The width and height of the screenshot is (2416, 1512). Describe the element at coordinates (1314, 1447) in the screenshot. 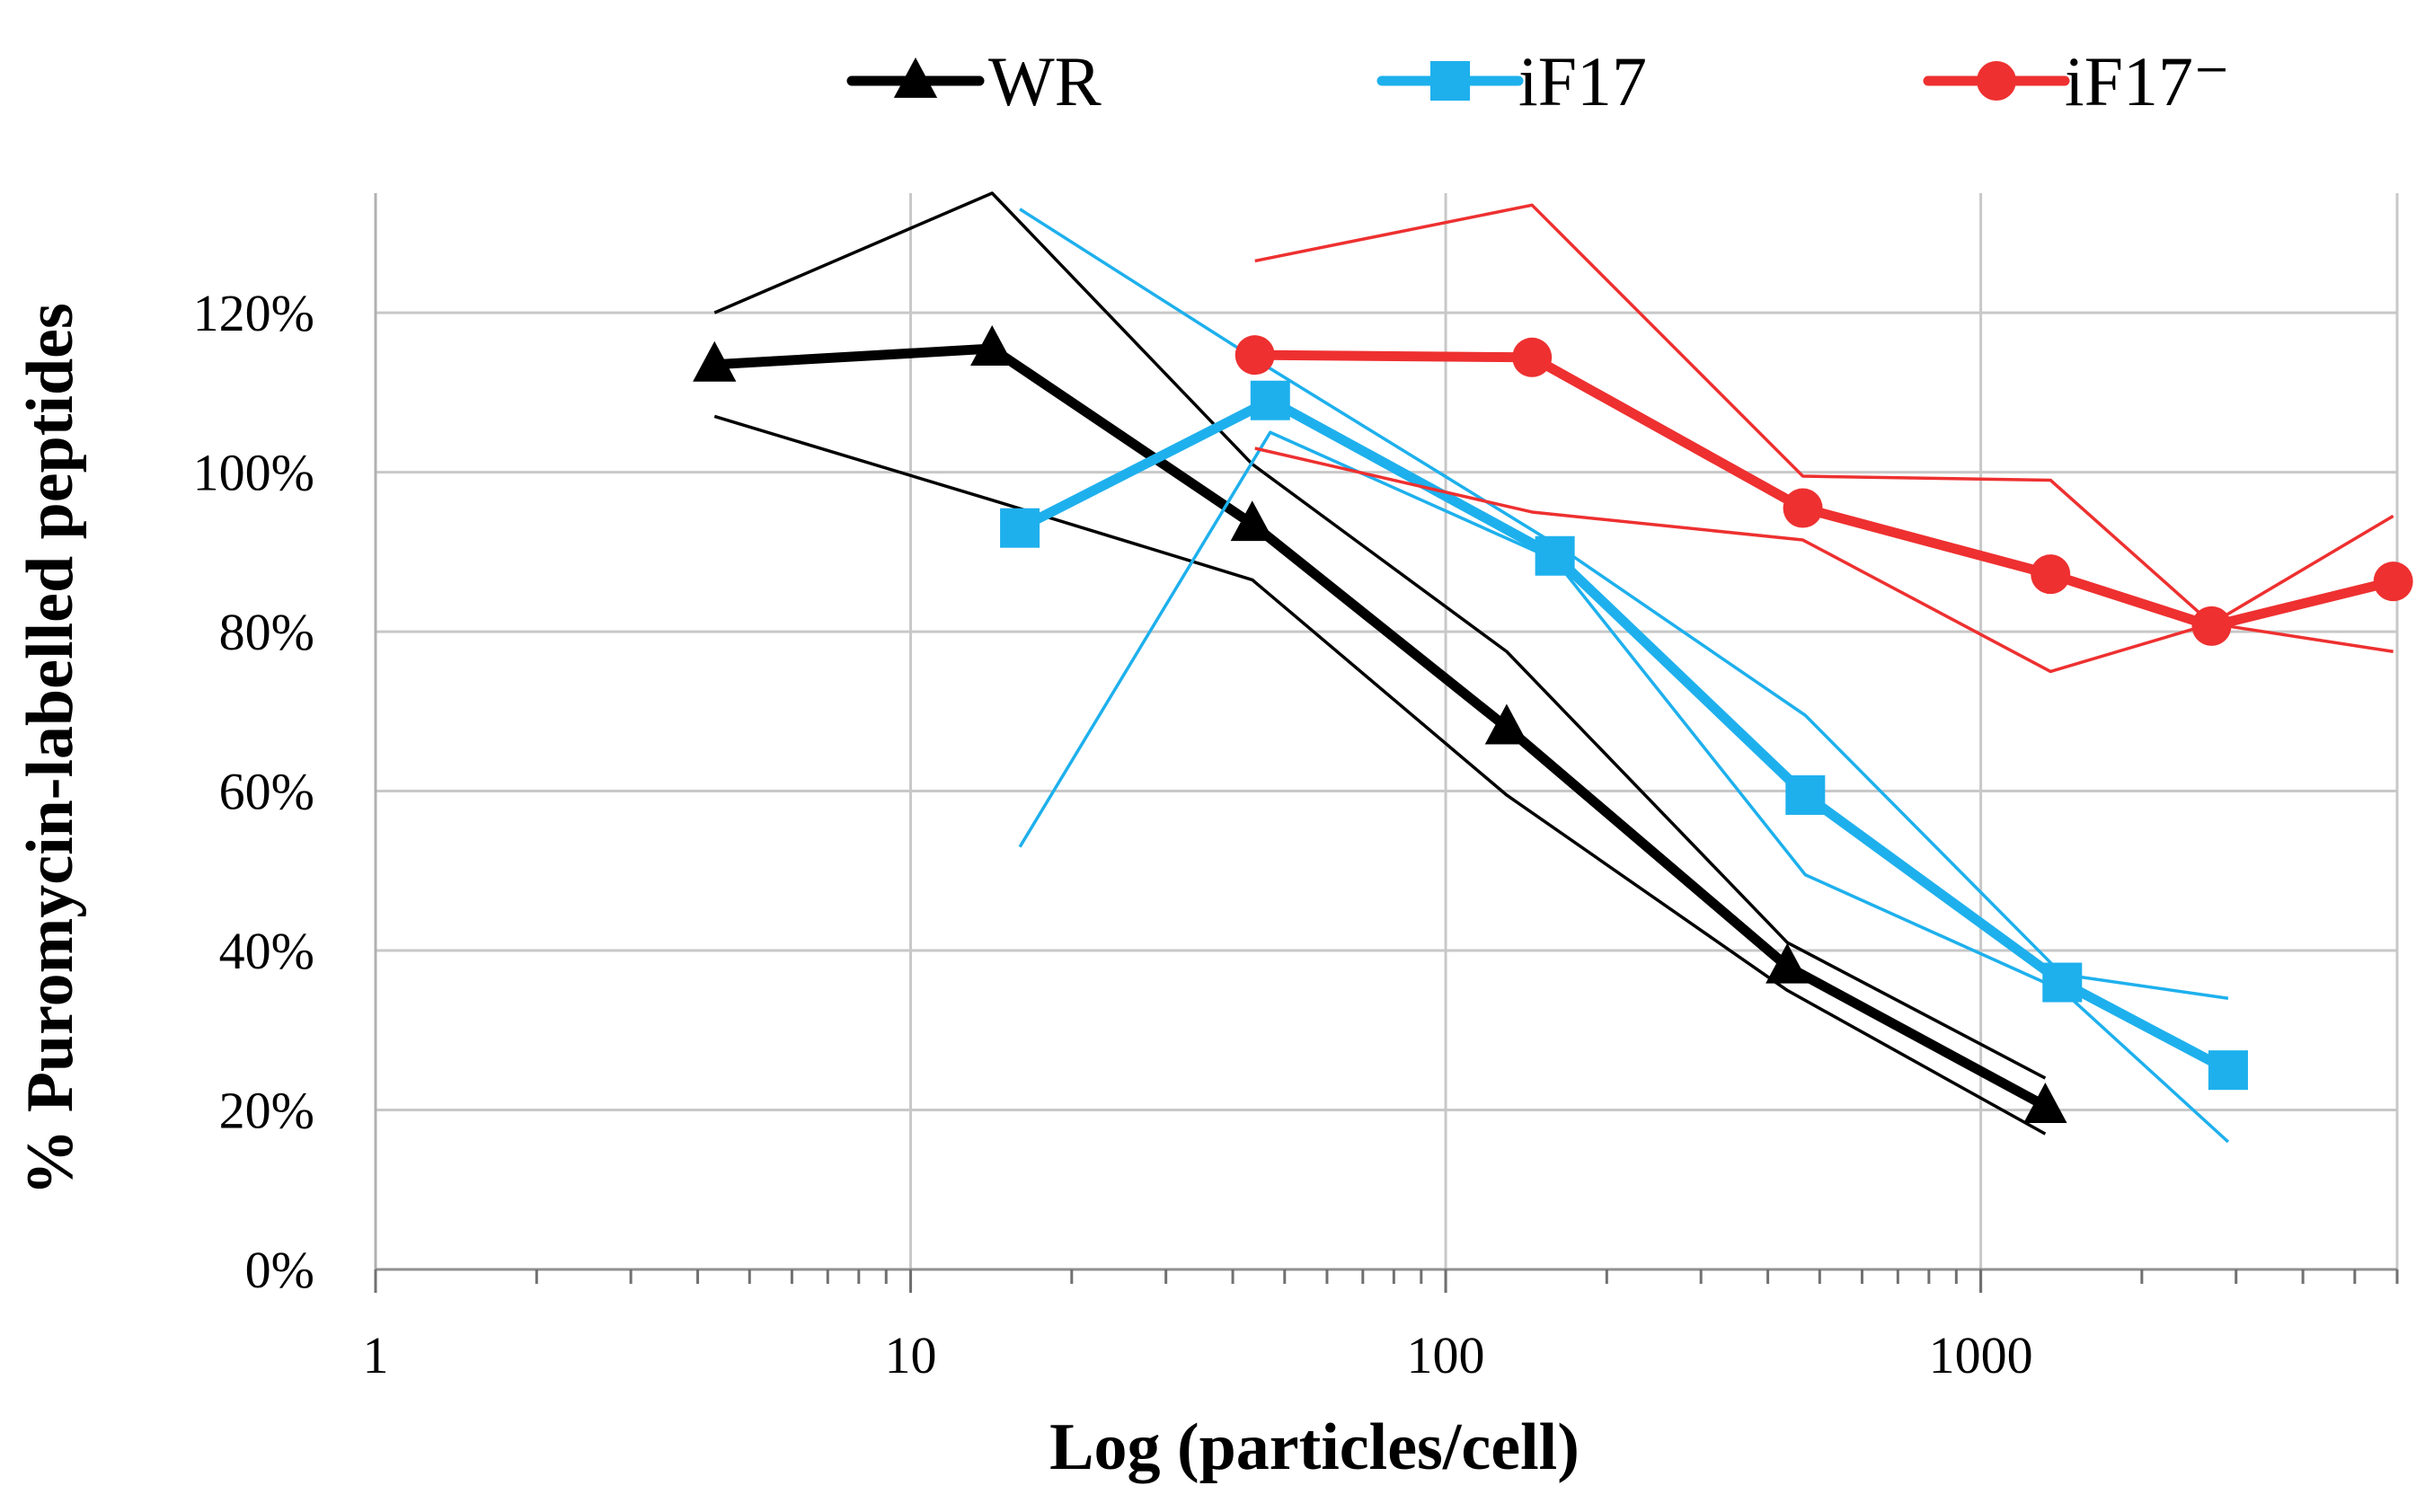

I see `x-axis-title: Log (particles/cell)` at that location.